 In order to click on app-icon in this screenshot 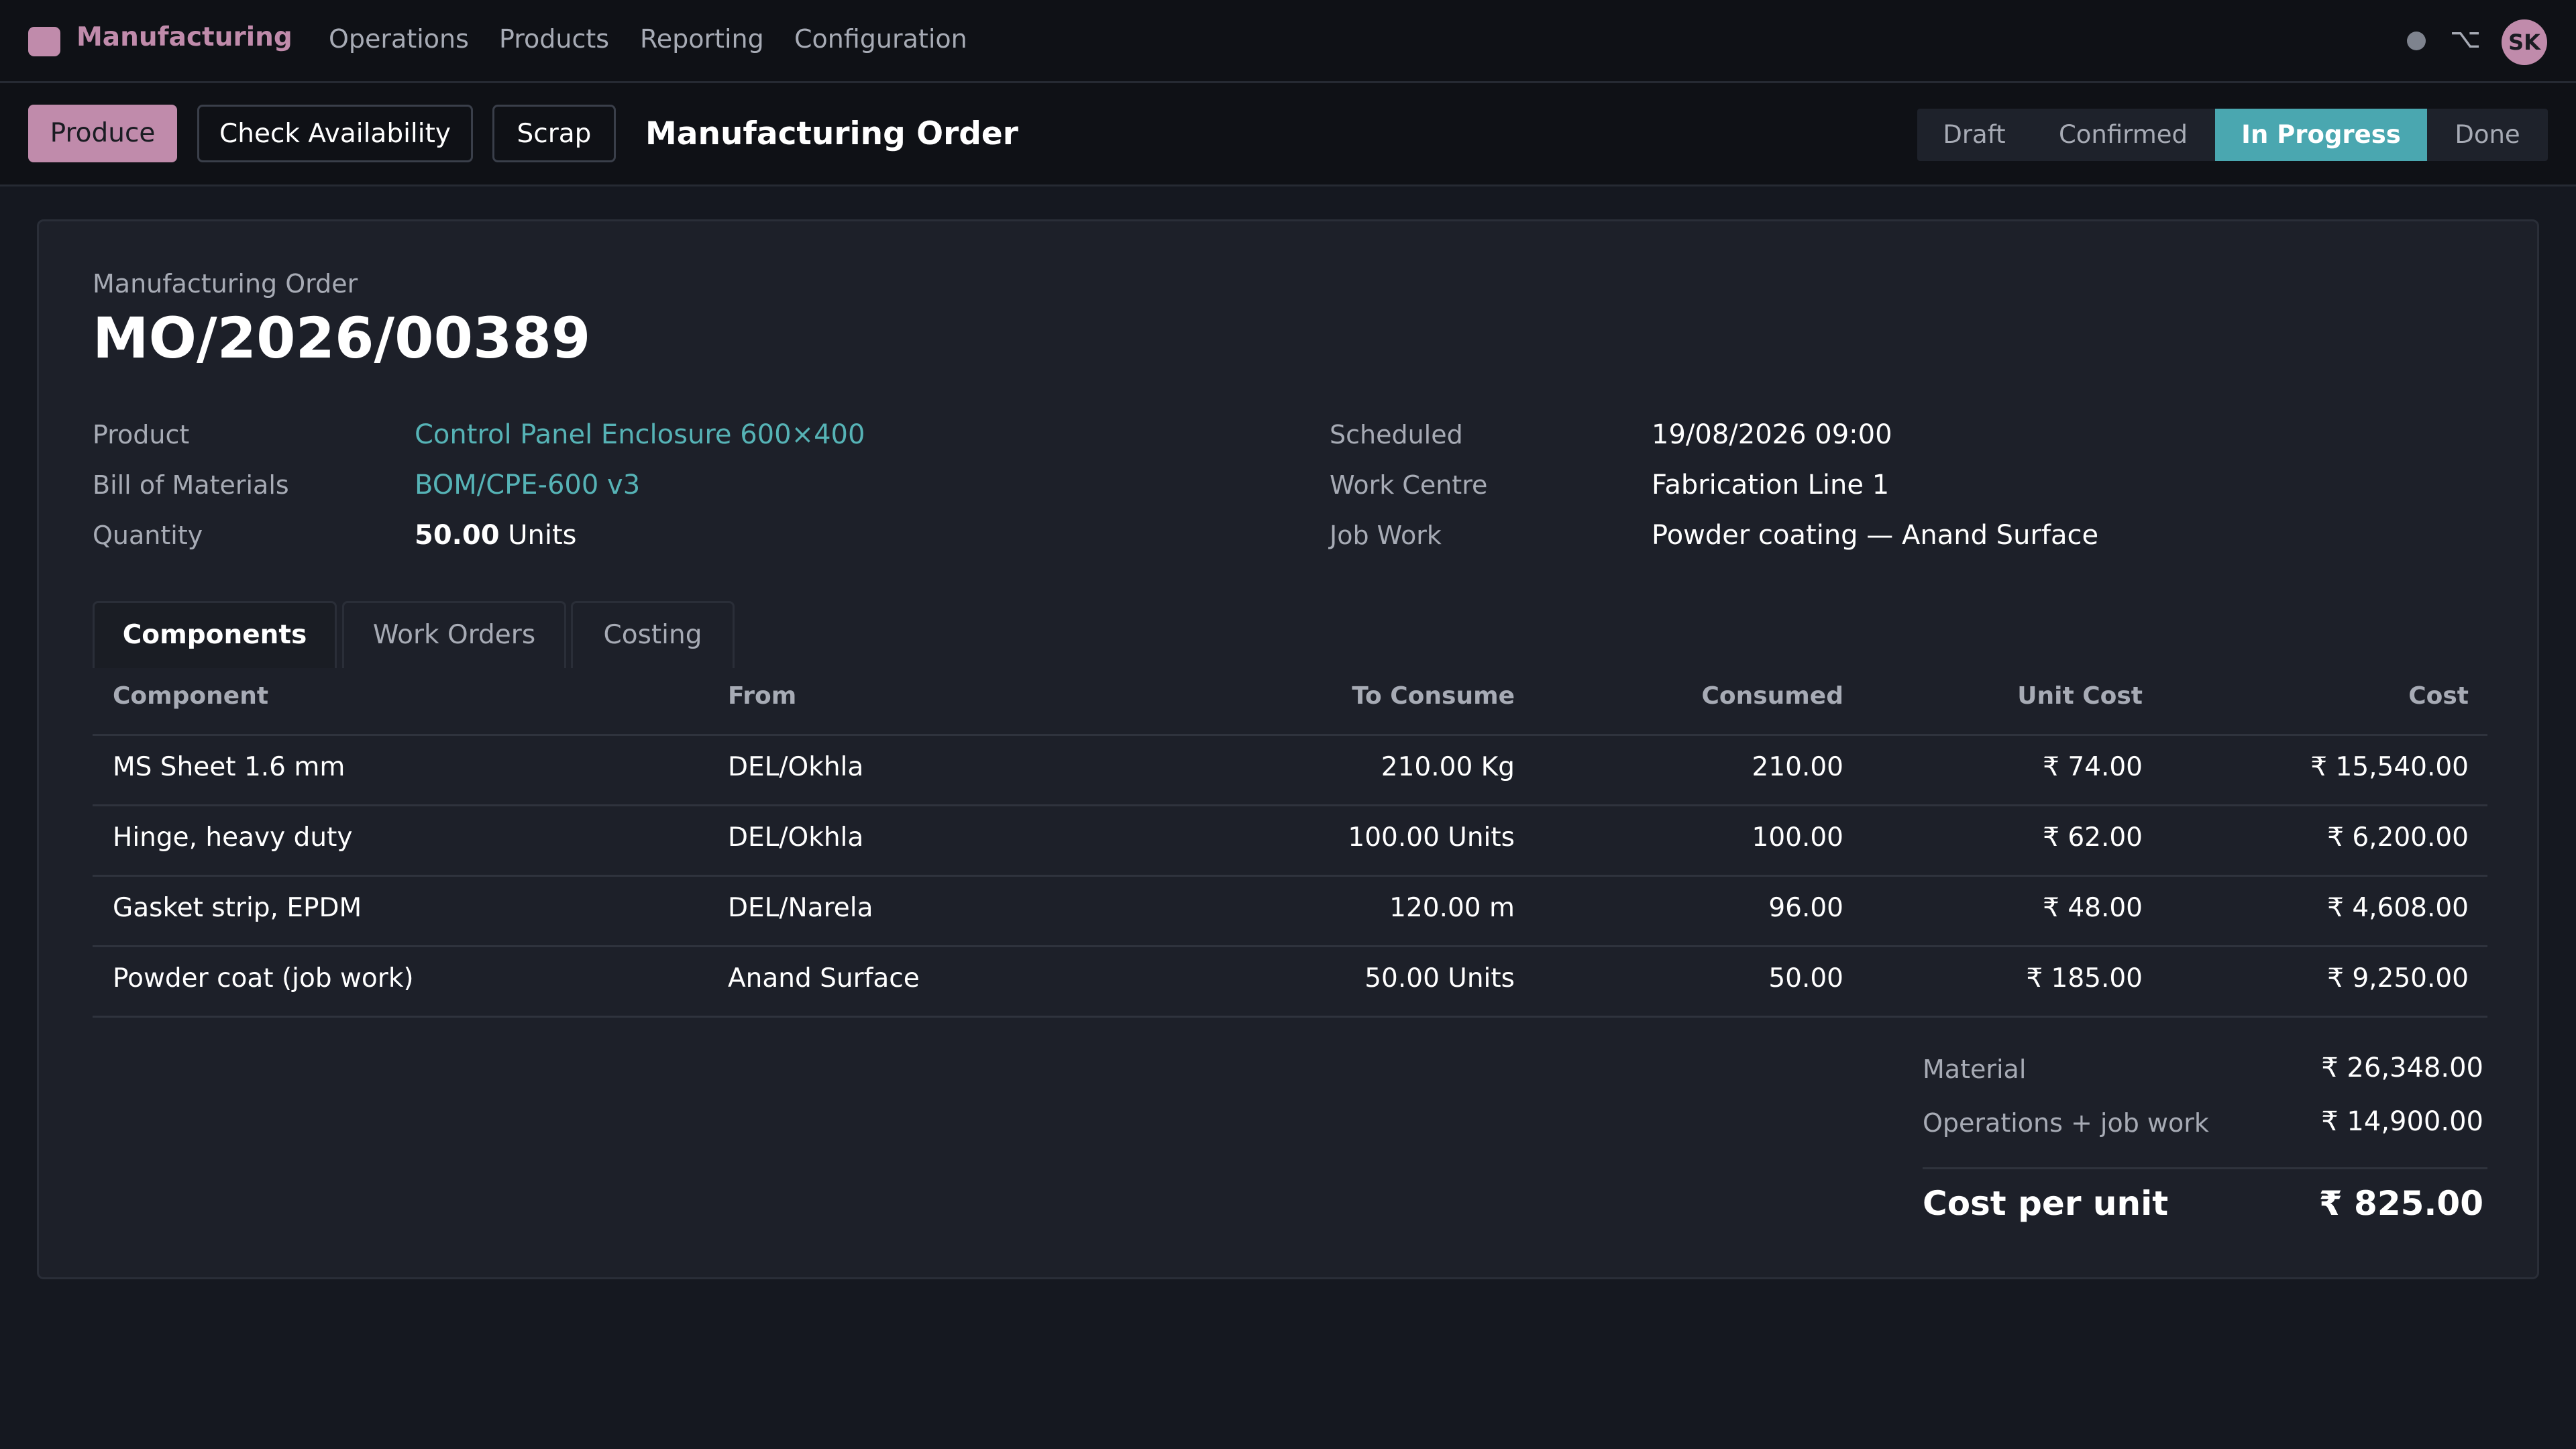, I will do `click(44, 41)`.